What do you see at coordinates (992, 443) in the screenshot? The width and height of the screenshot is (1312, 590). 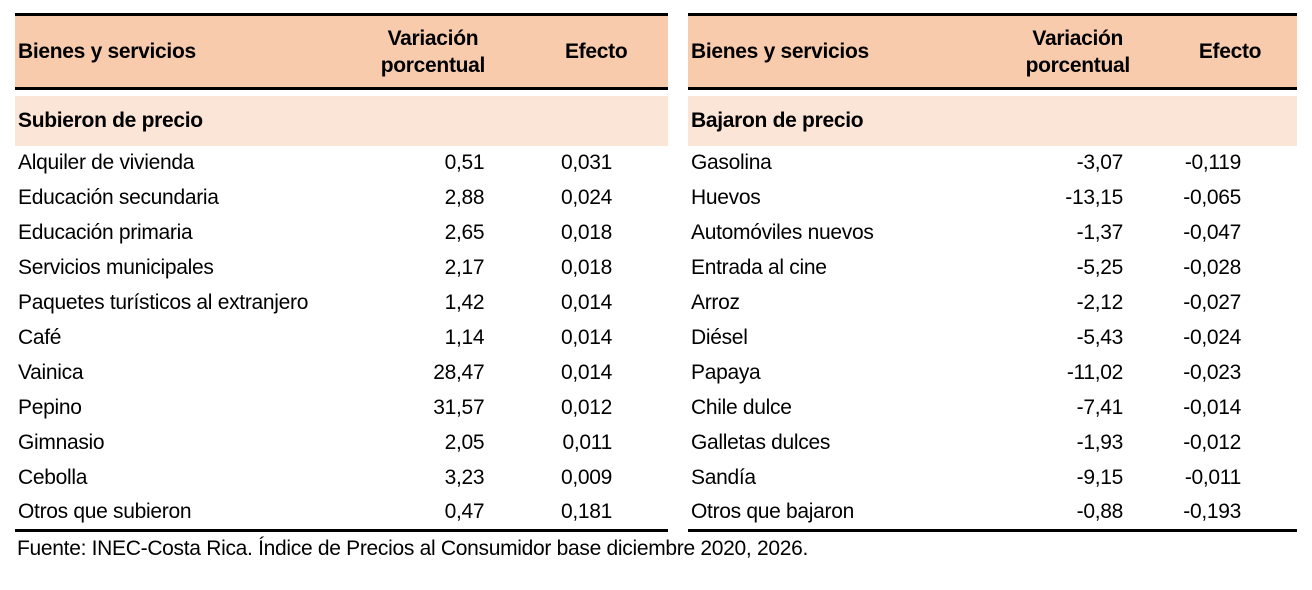 I see `table-row: Galletas dulces -1,93 -0,012` at bounding box center [992, 443].